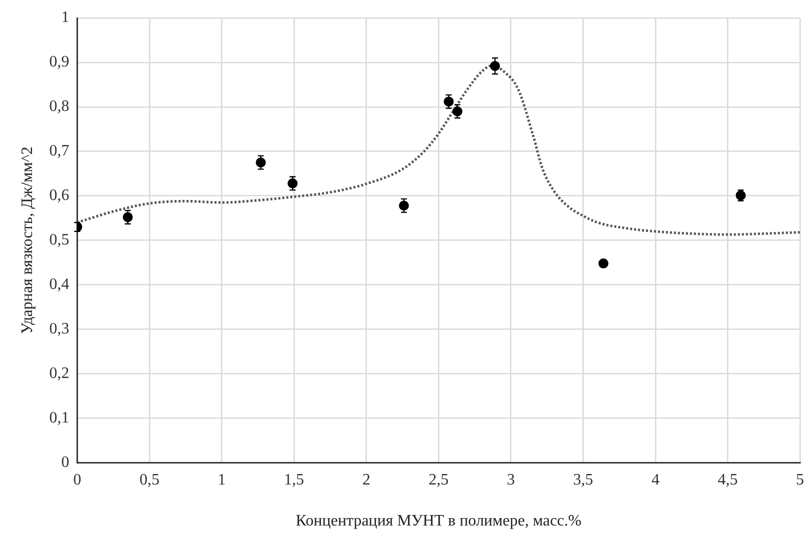  Describe the element at coordinates (510, 479) in the screenshot. I see `x-tick-label: 3` at that location.